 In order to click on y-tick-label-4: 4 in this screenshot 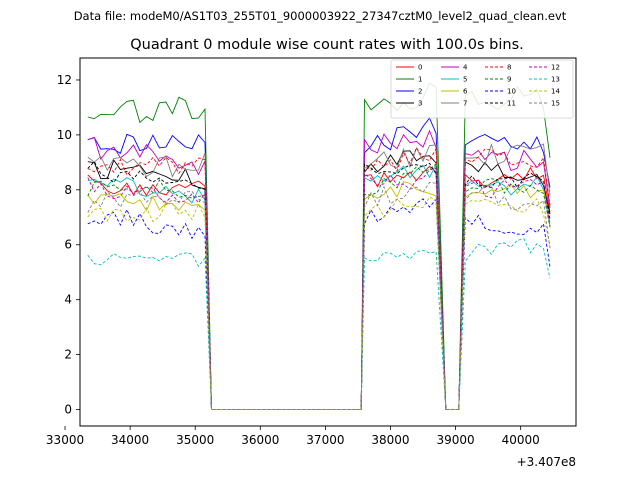, I will do `click(68, 300)`.